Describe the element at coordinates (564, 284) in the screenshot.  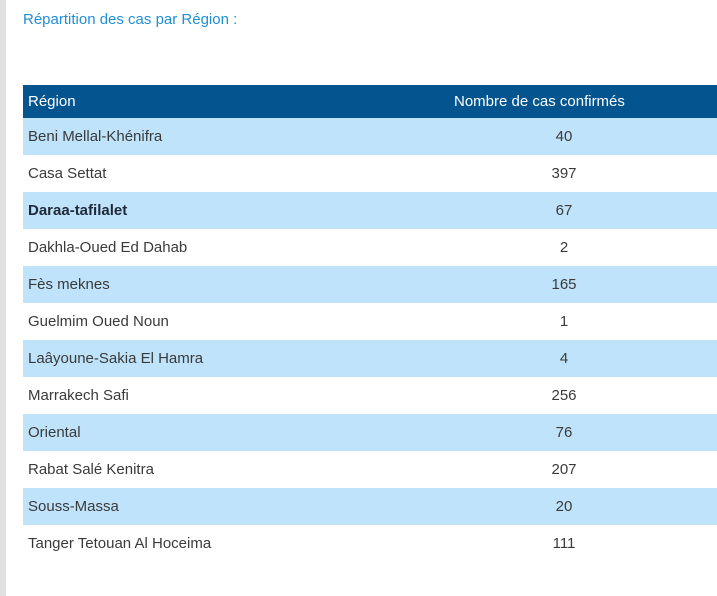
I see `cases-value: 165` at that location.